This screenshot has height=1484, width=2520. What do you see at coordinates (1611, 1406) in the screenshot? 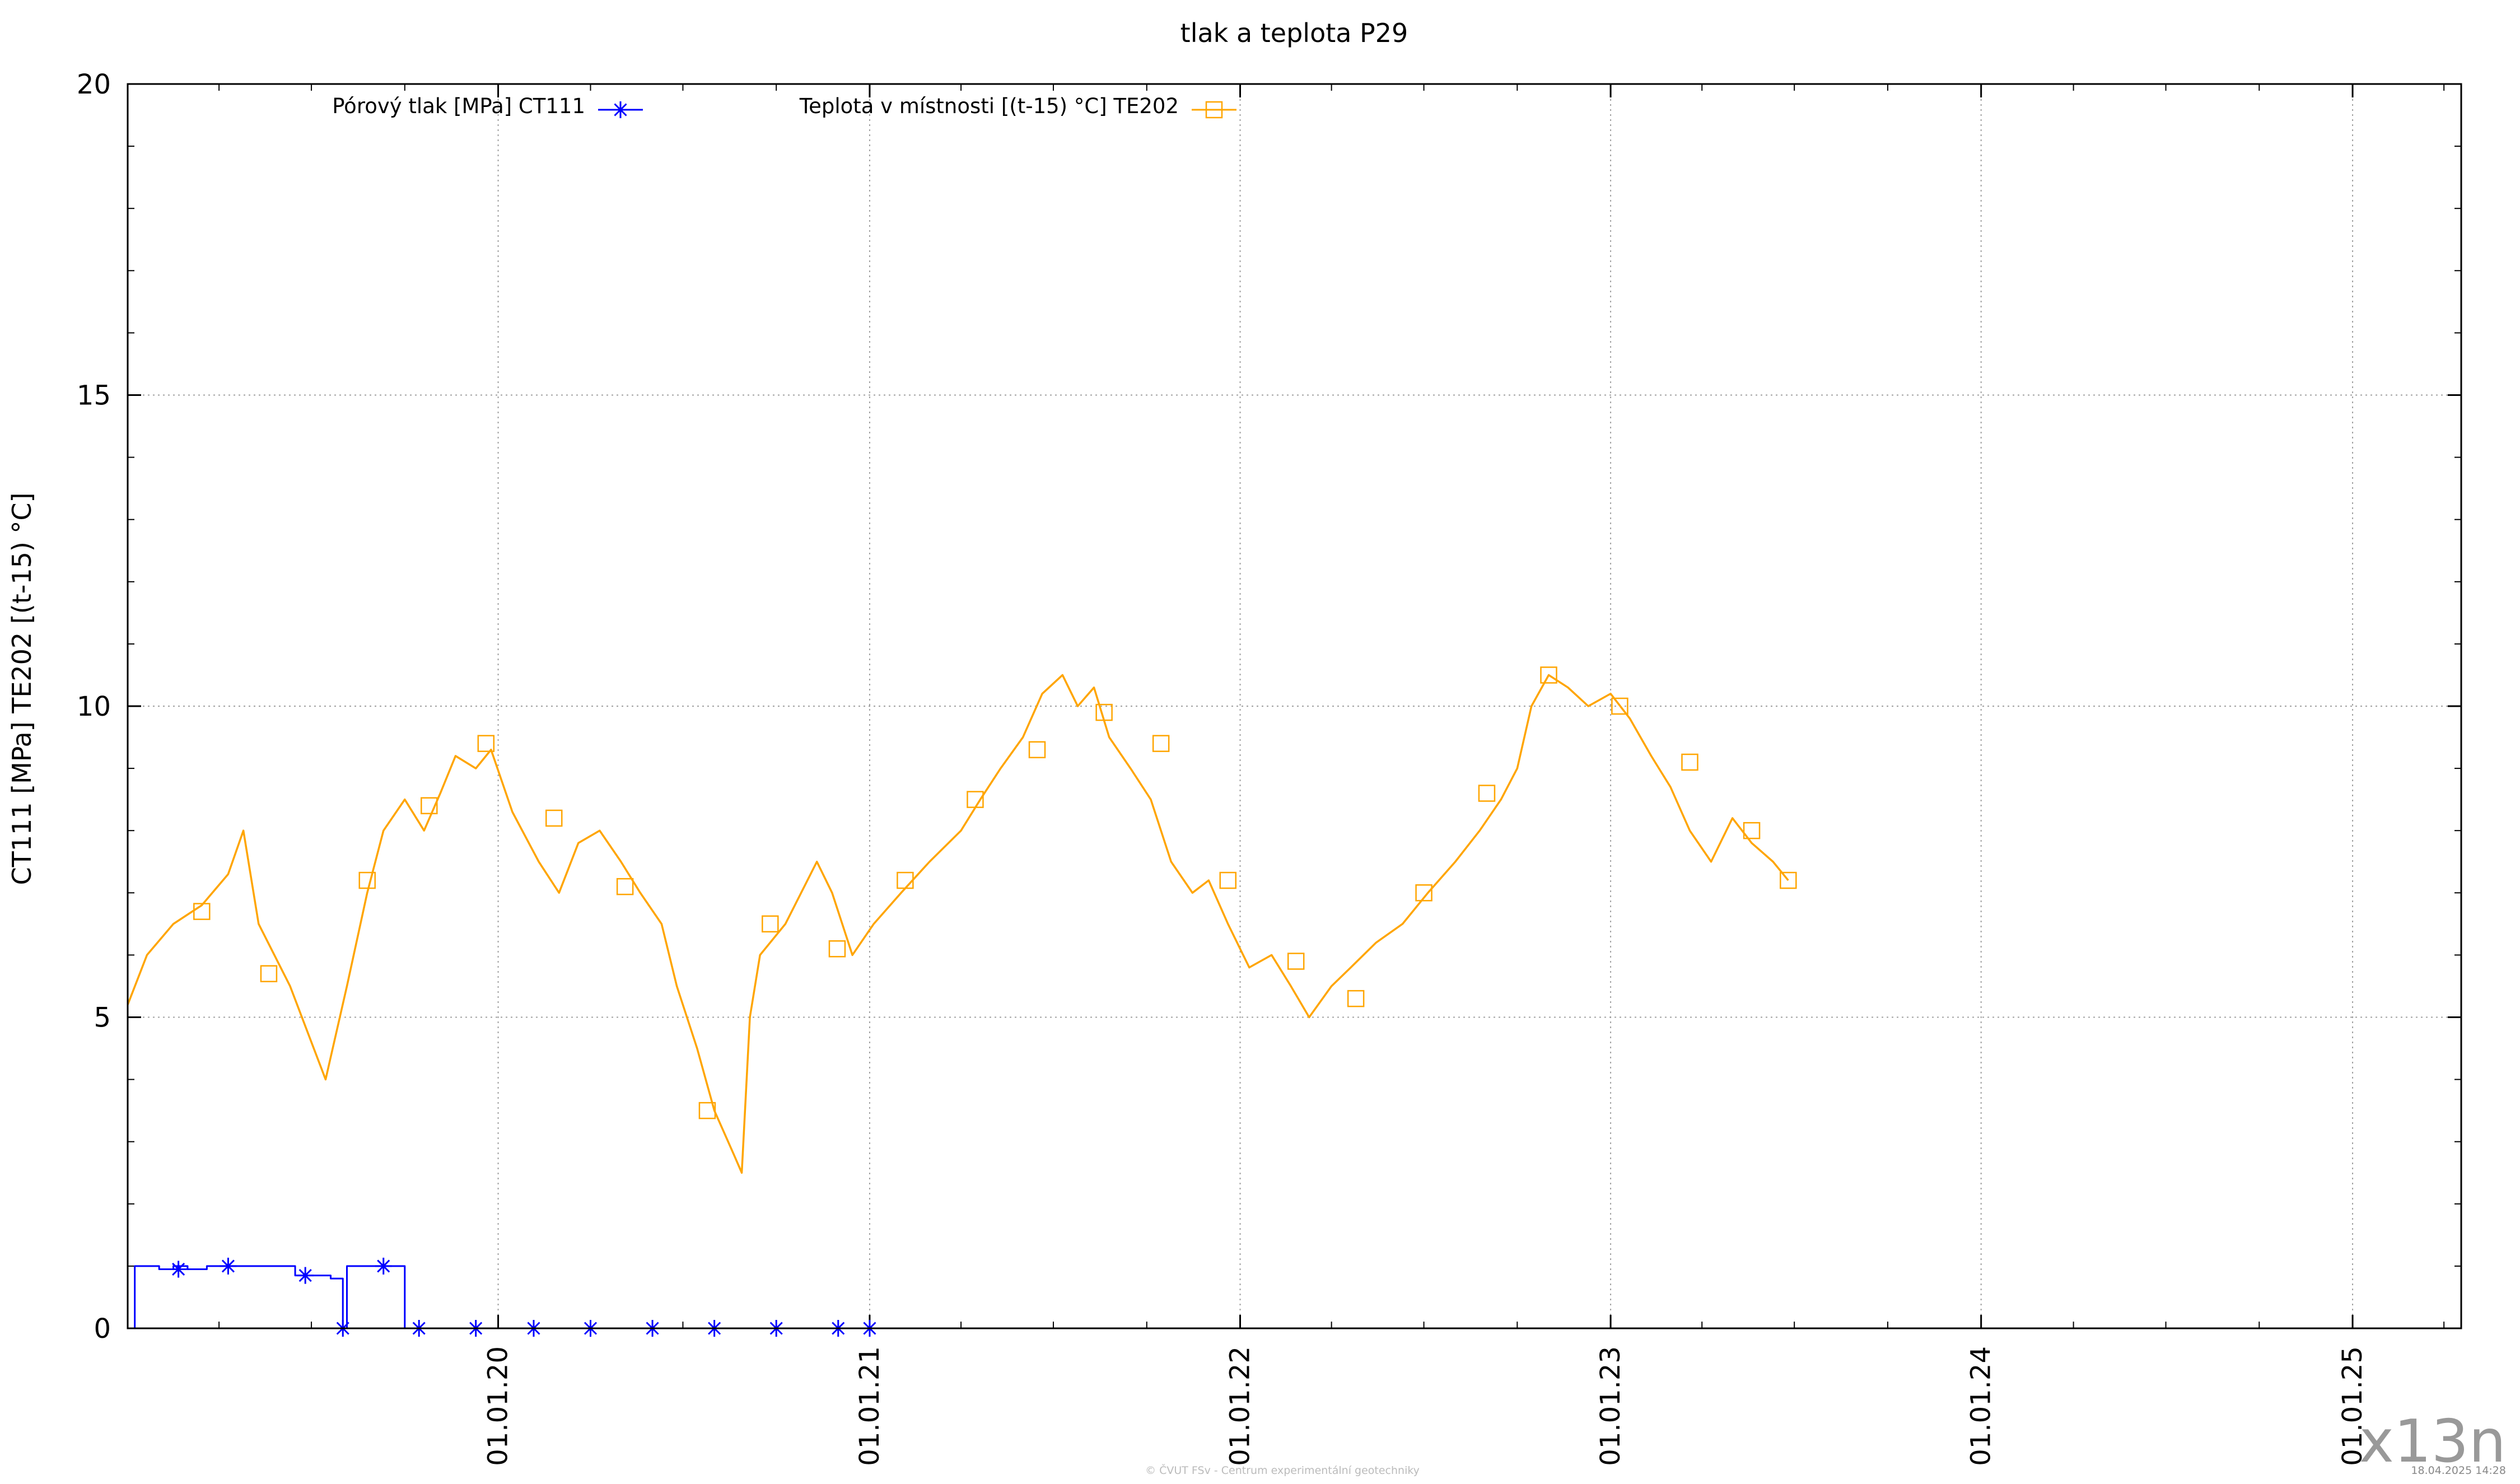
I see `x-tick-label: 01.01.23` at bounding box center [1611, 1406].